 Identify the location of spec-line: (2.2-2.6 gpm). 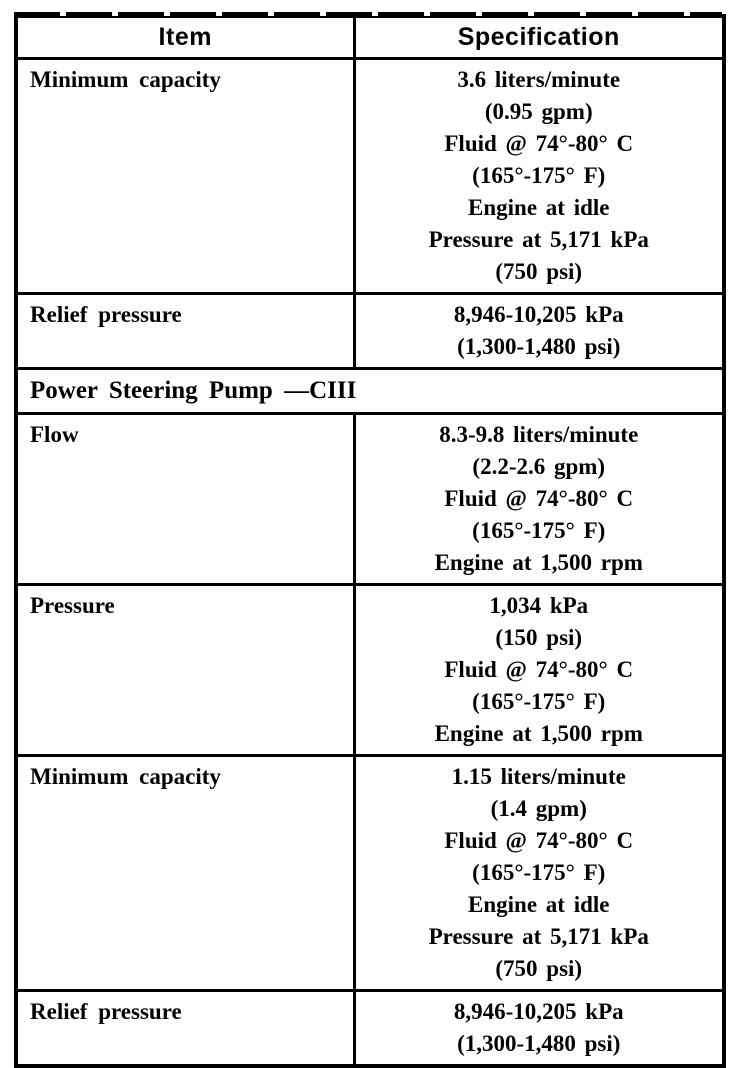
(539, 466).